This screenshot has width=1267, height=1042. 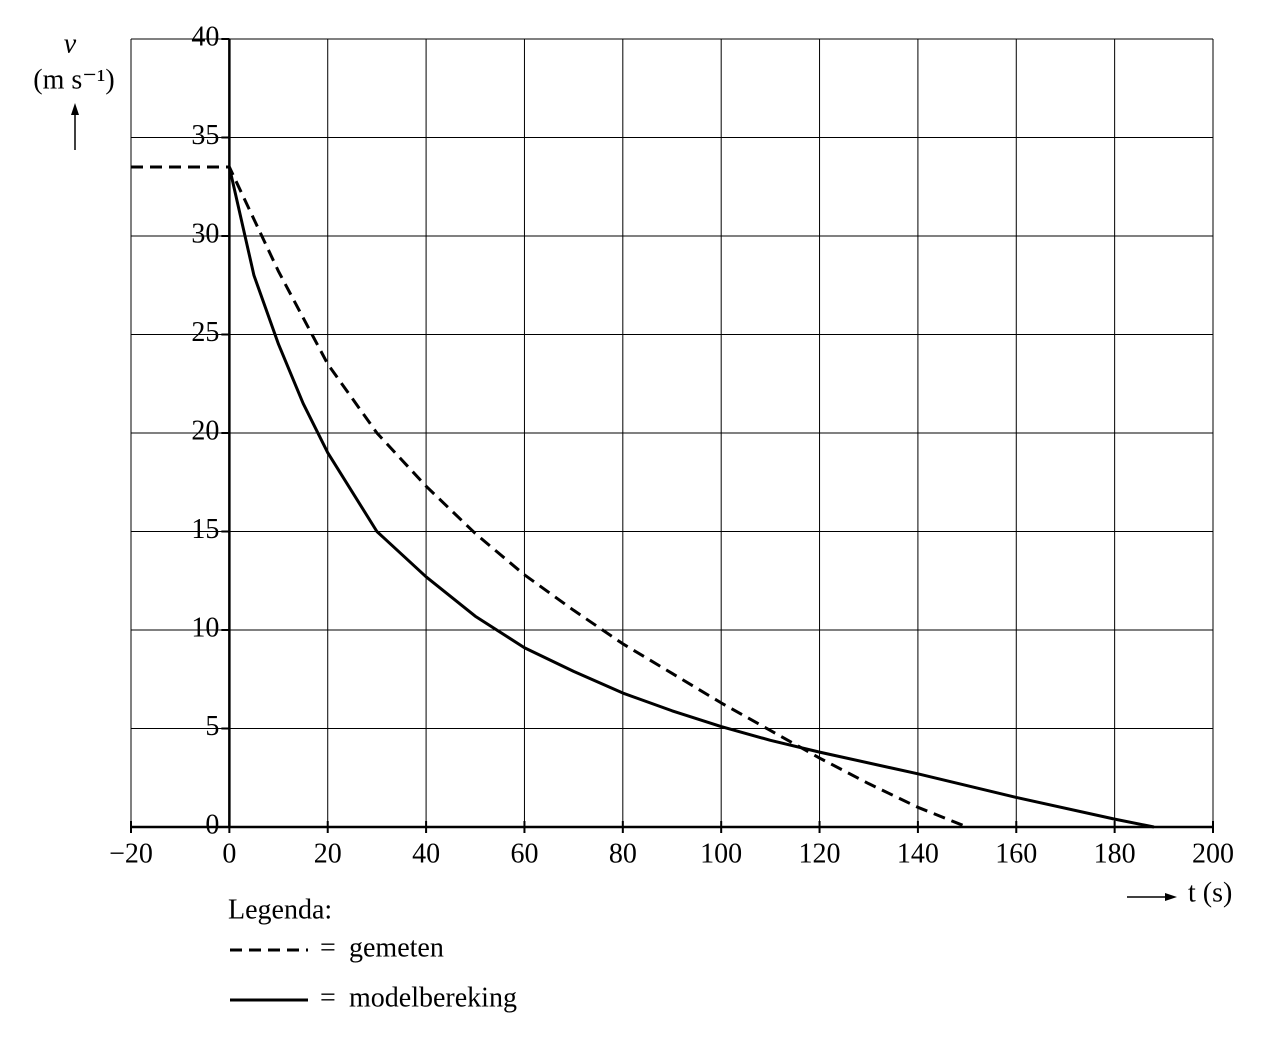 I want to click on y-axis-unit: (m s⁻¹), so click(x=74, y=79).